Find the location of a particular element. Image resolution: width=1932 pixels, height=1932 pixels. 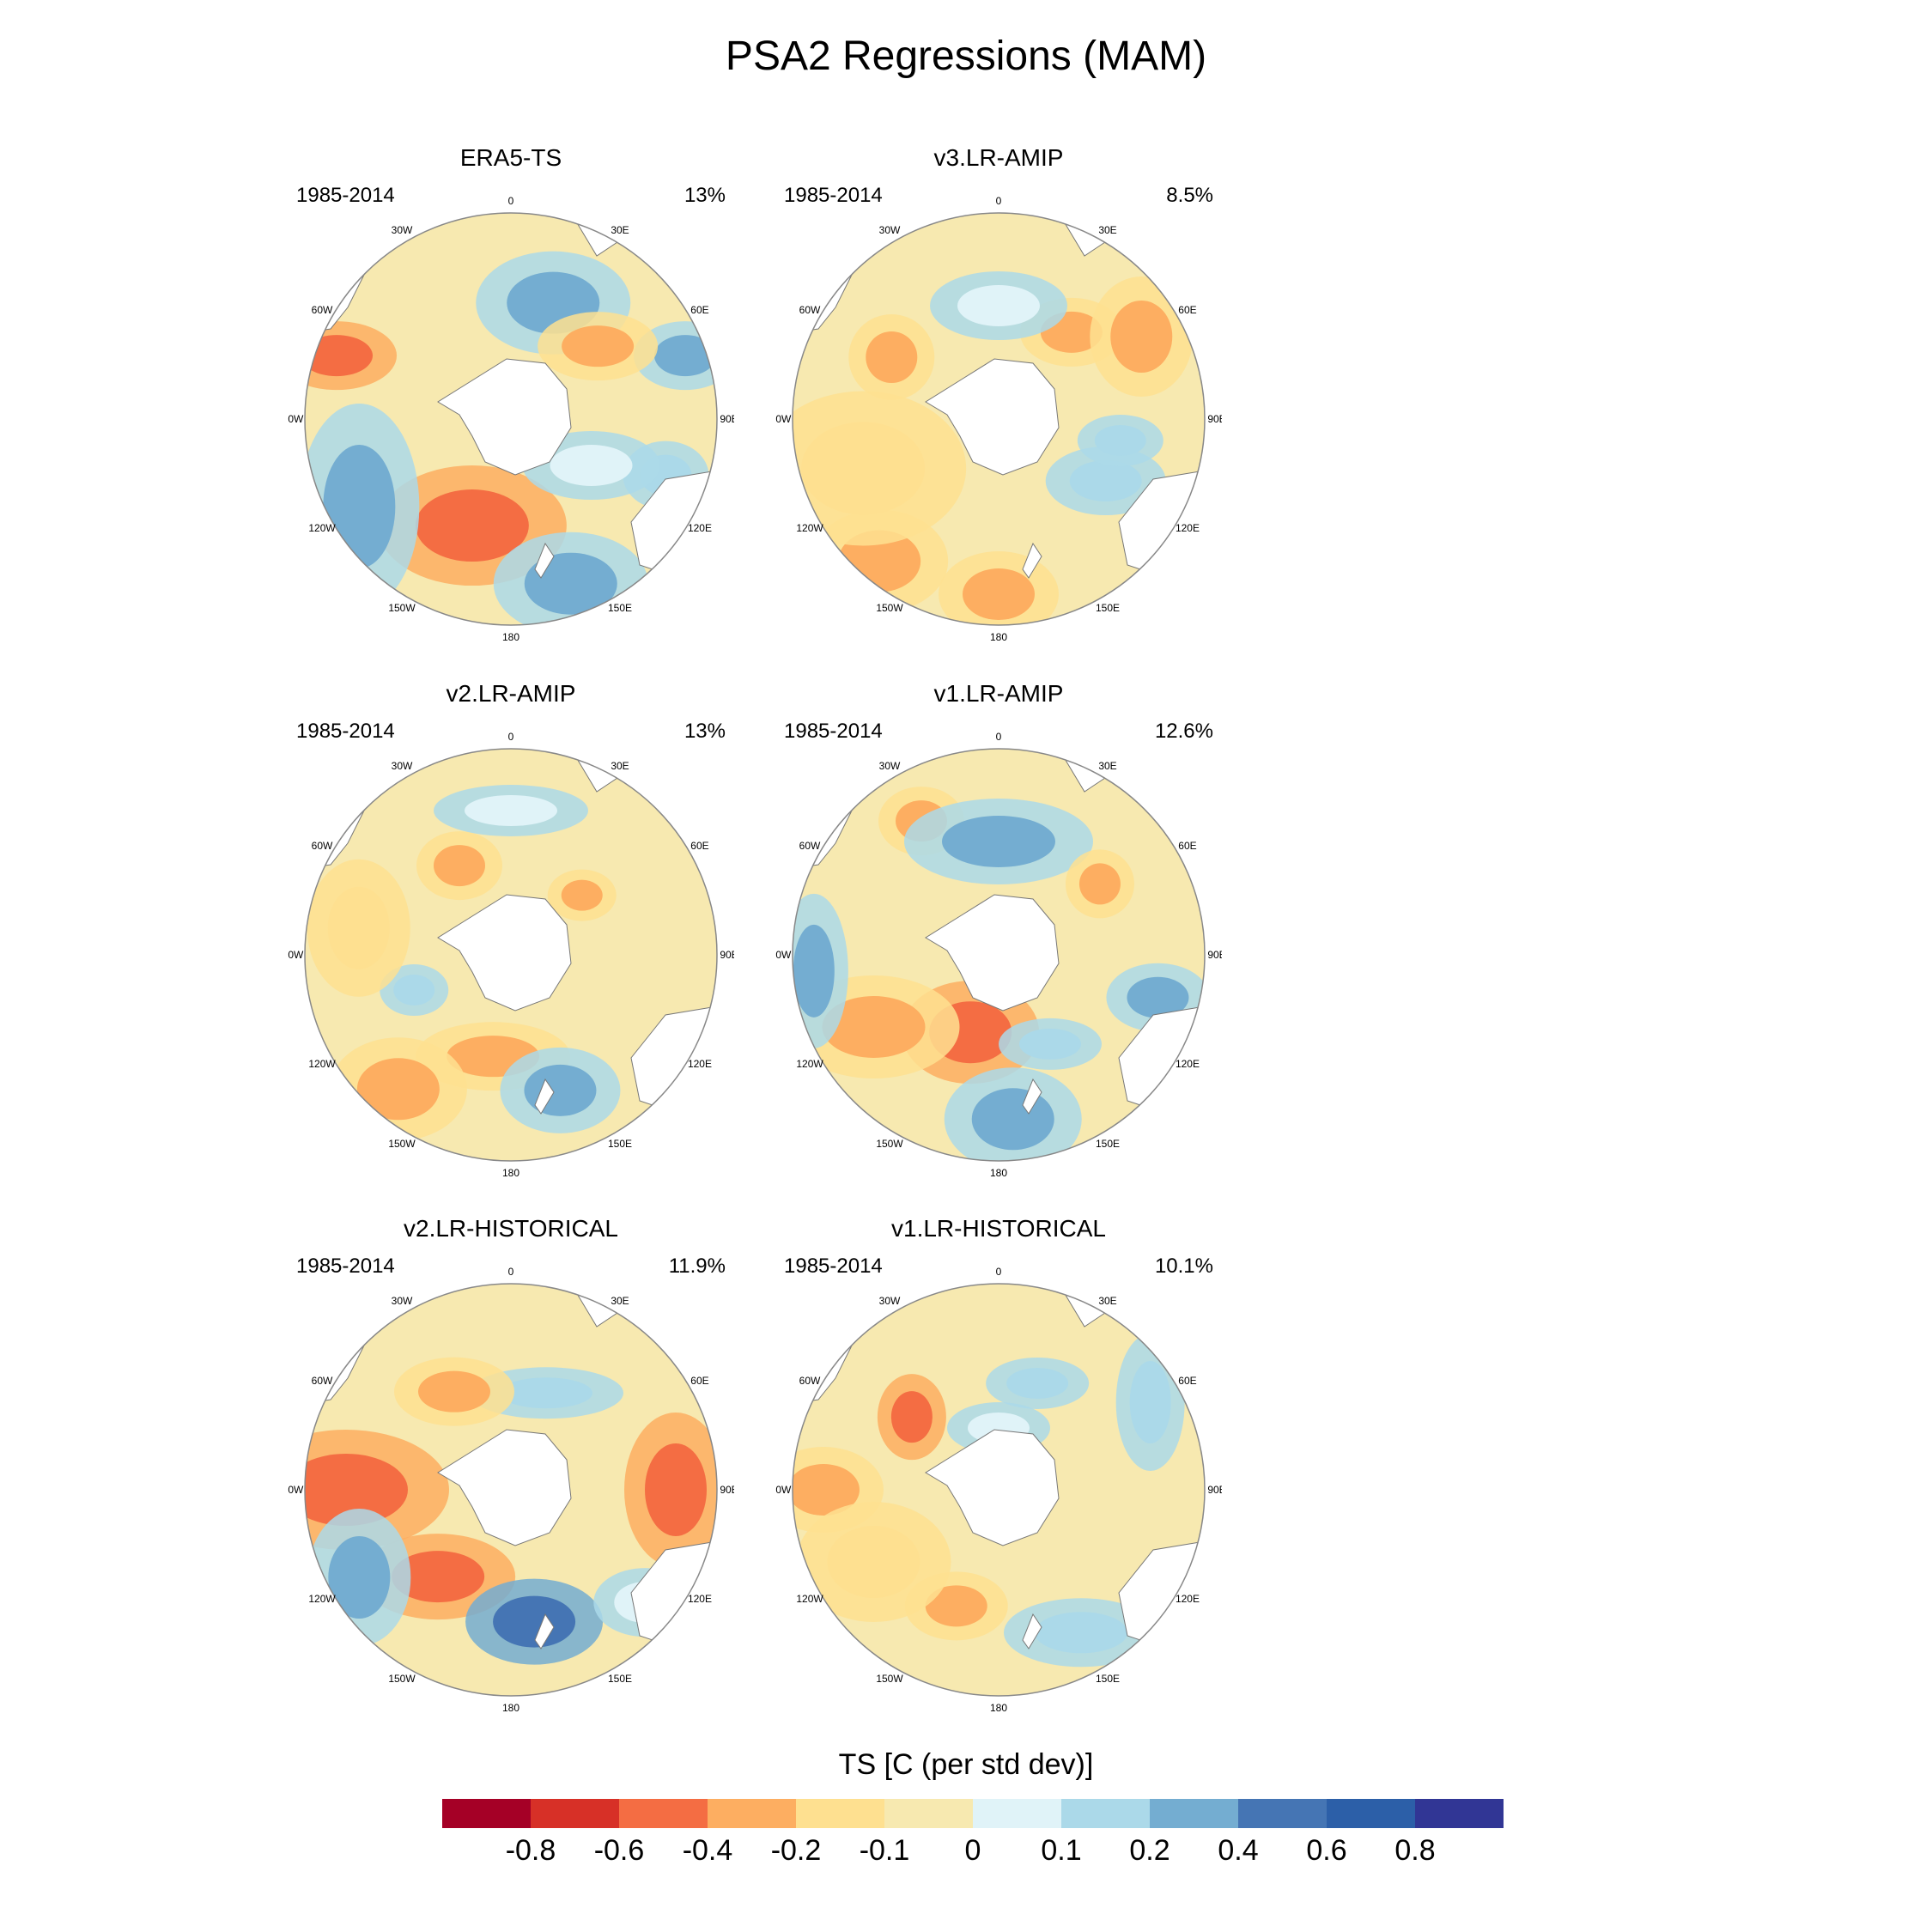

longitude-label: 120W is located at coordinates (322, 1064).